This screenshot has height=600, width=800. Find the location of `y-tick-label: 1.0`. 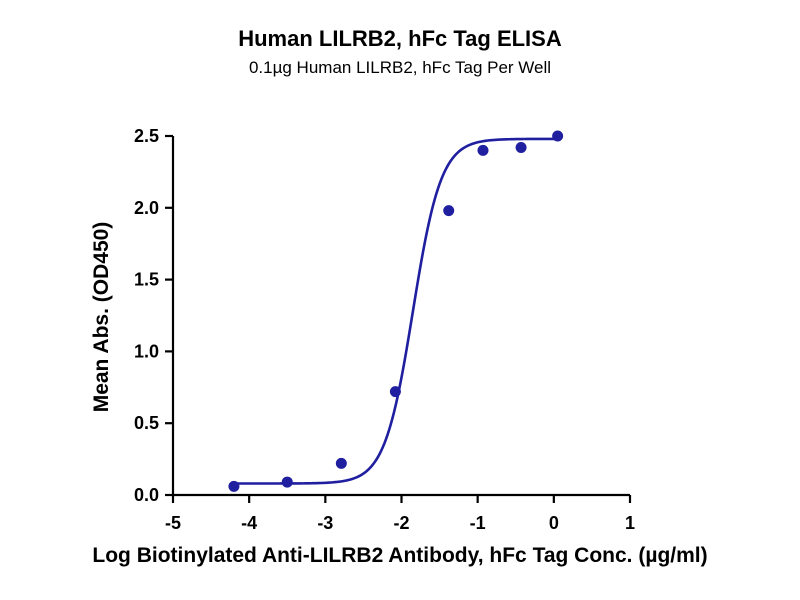

y-tick-label: 1.0 is located at coordinates (146, 351).